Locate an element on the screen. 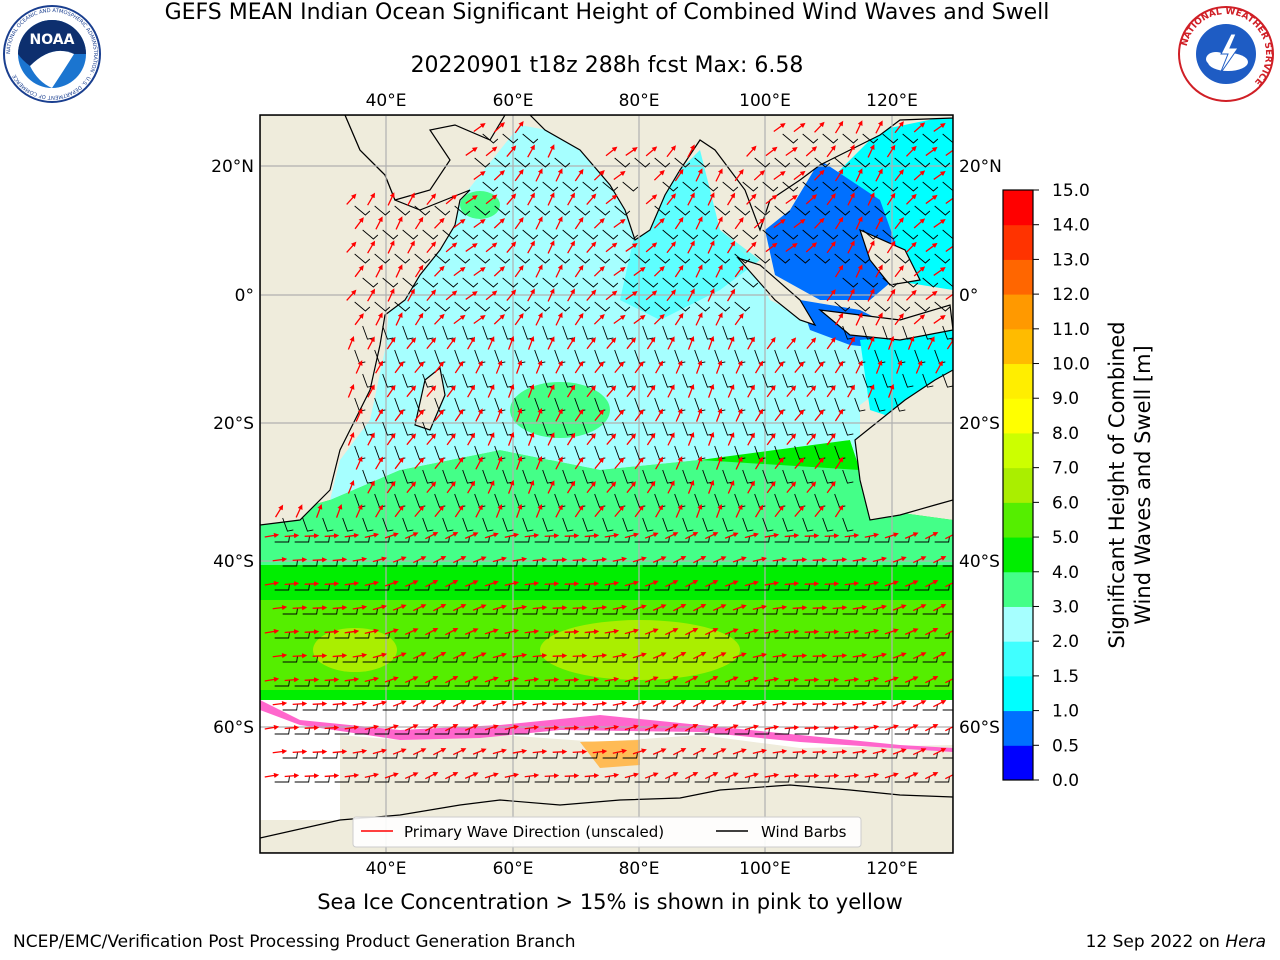 This screenshot has width=1280, height=960. colorbar-swatch is located at coordinates (1018, 520).